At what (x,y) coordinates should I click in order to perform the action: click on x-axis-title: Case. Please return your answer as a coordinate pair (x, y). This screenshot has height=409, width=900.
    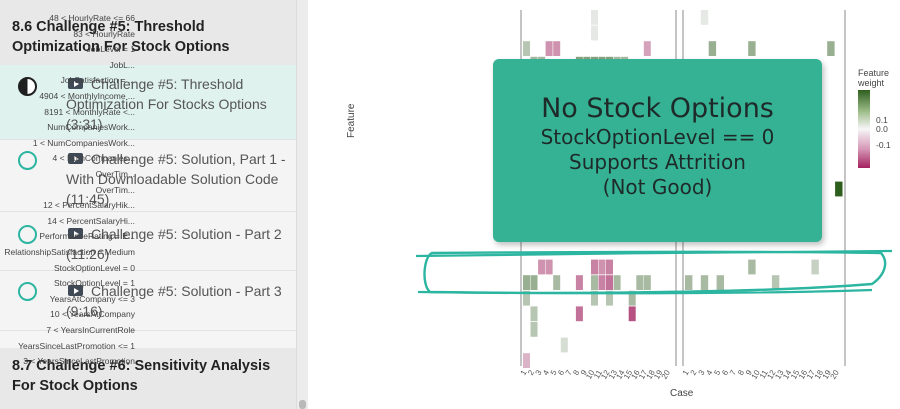
    Looking at the image, I should click on (682, 393).